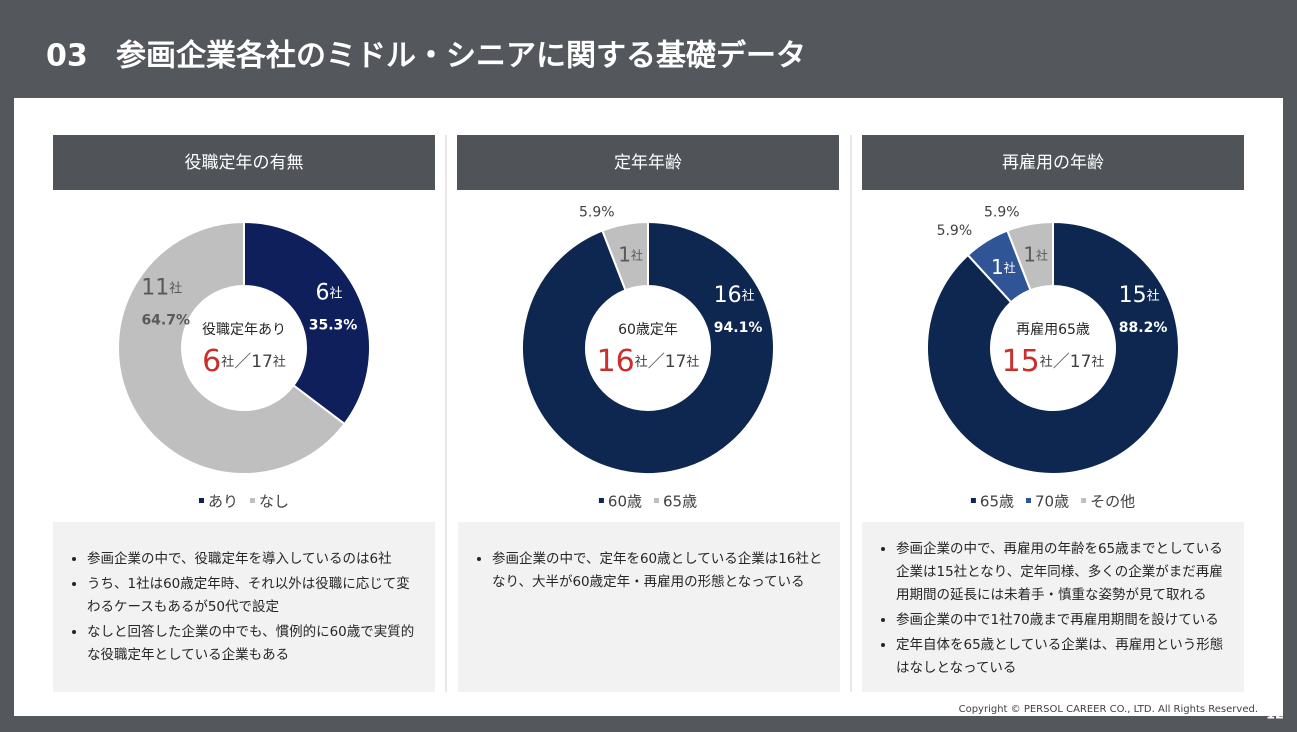  Describe the element at coordinates (1064, 657) in the screenshot. I see `note-item: 定年自体を65歳としている企業は、再雇用という形態はなしとなっている` at that location.